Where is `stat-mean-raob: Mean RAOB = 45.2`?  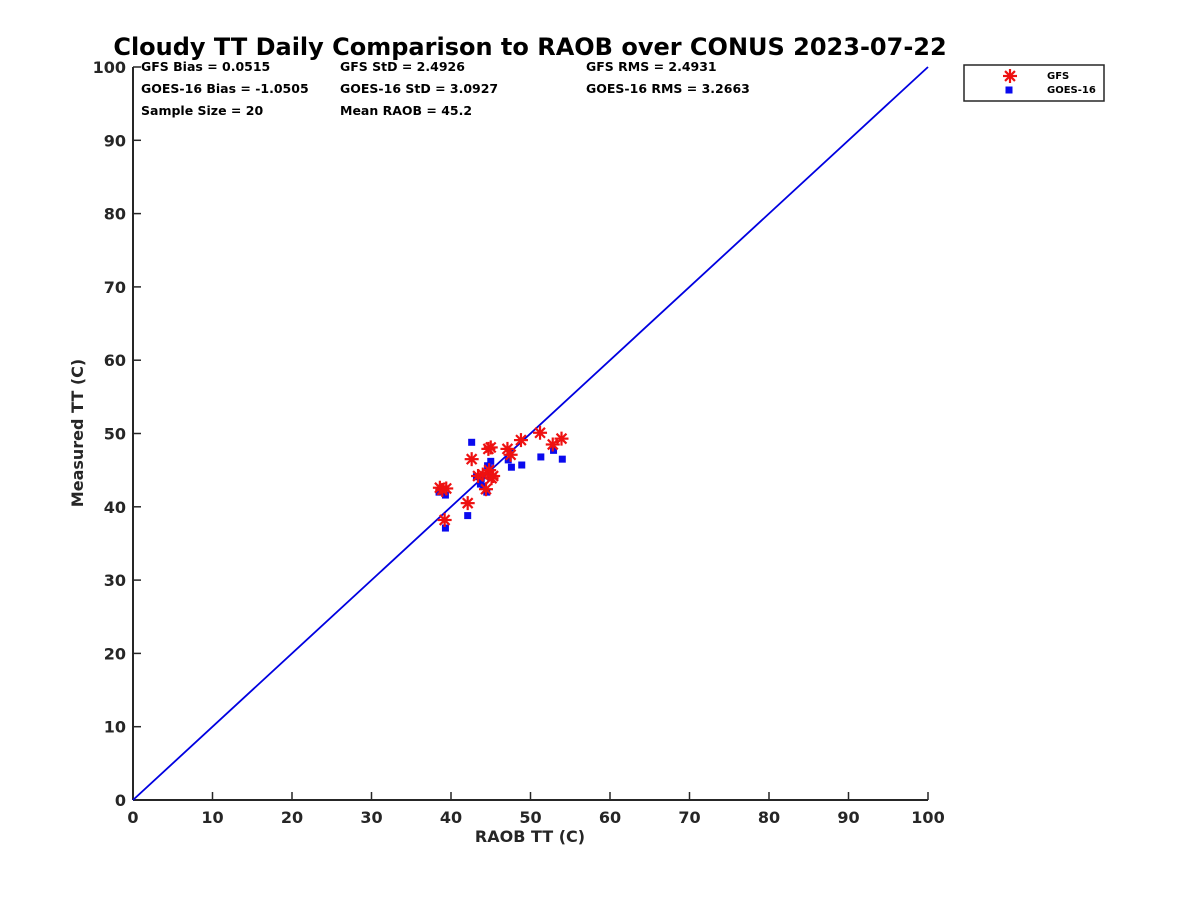
stat-mean-raob: Mean RAOB = 45.2 is located at coordinates (406, 110).